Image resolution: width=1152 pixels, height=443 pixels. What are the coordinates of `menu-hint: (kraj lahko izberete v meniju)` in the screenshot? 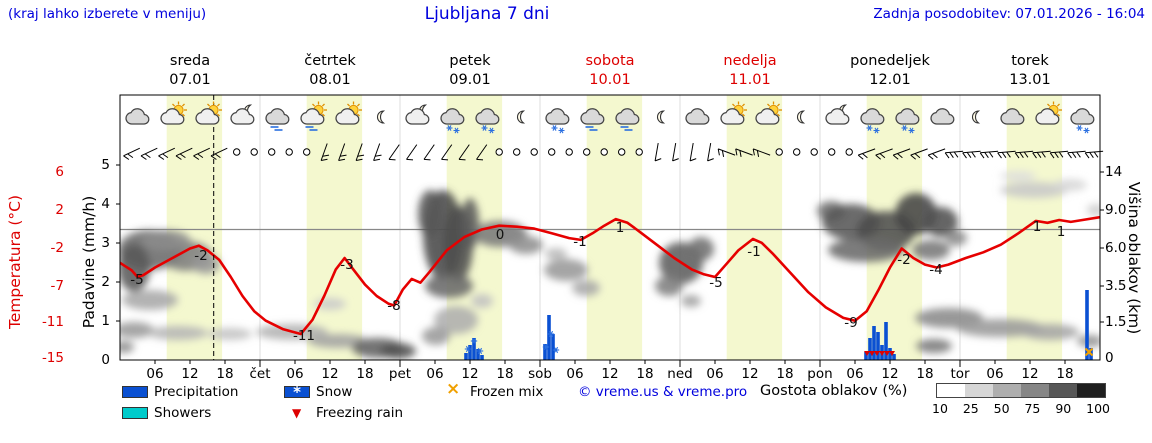 It's located at (107, 14).